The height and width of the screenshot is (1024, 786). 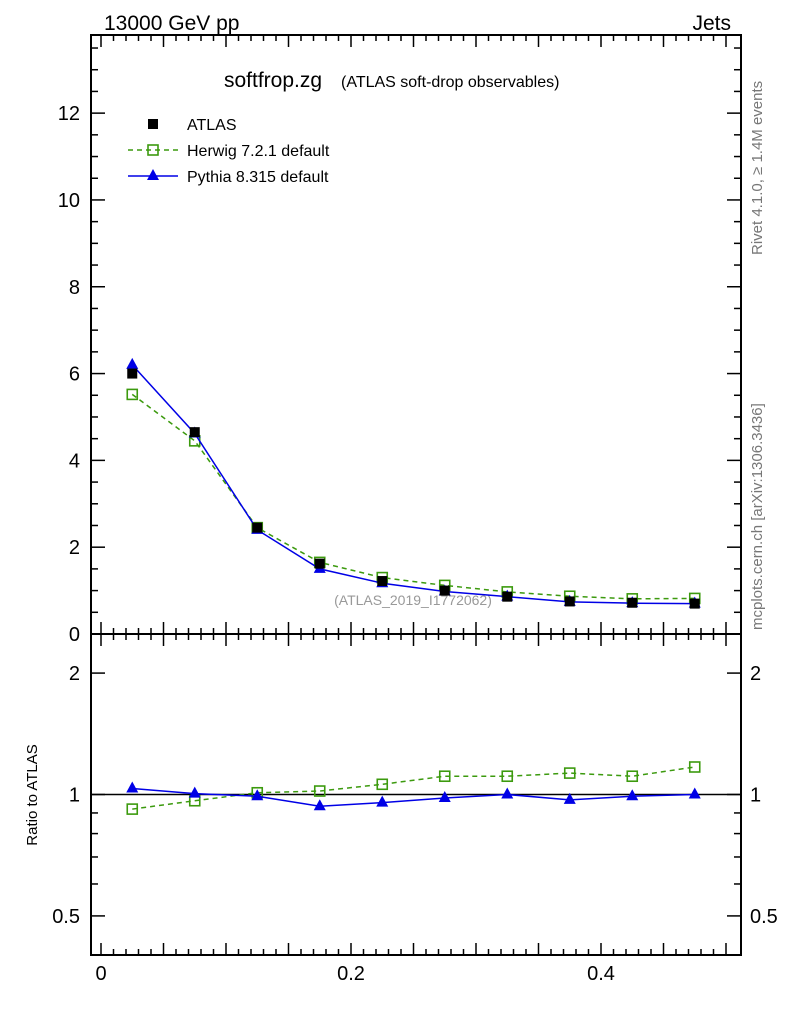 I want to click on ratio-y-tick-label: 1, so click(x=74, y=796).